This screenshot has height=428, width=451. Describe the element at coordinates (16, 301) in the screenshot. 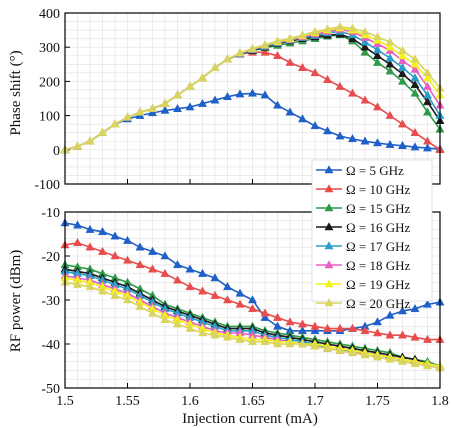

I see `y-axis-label: RF power (dBm)` at that location.